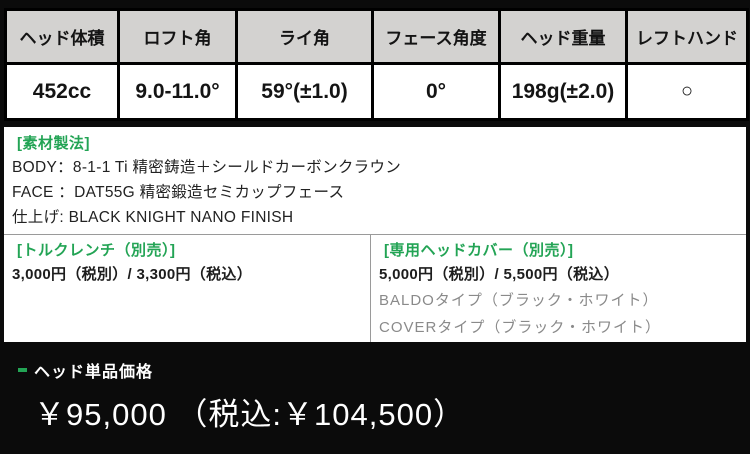 This screenshot has width=750, height=454. I want to click on torque-wrench-section: [トルクレンチ（別売）] 3,000円（税別）/ 3,300円（税込）, so click(187, 288).